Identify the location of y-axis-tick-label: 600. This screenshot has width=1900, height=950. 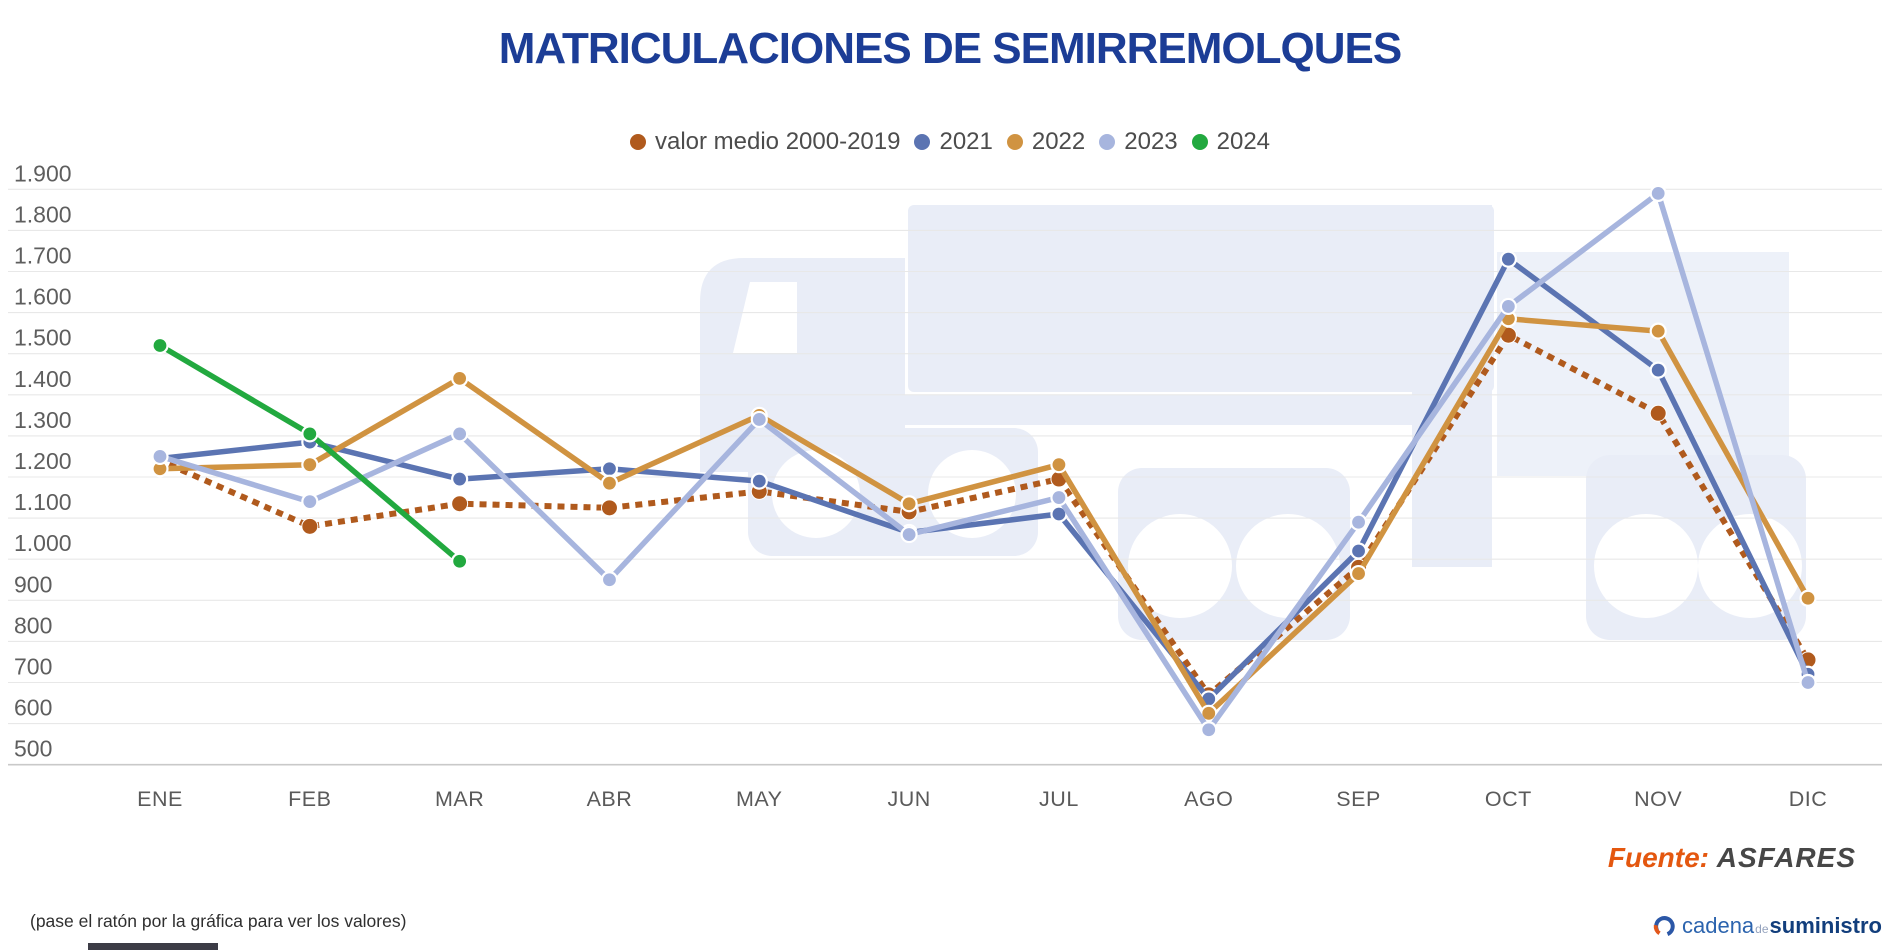
(33, 708).